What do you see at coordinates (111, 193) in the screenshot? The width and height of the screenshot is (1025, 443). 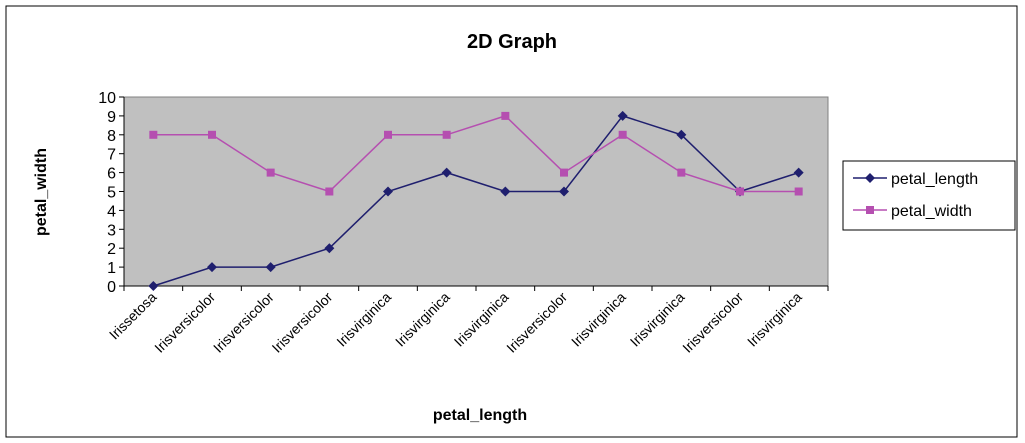 I see `y-tick-label: 5` at bounding box center [111, 193].